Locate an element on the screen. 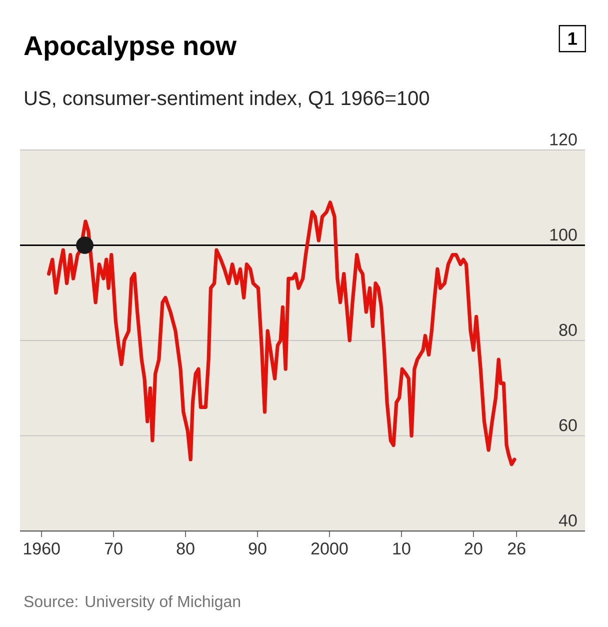 This screenshot has height=627, width=608. y-tick-label: 60 is located at coordinates (568, 425).